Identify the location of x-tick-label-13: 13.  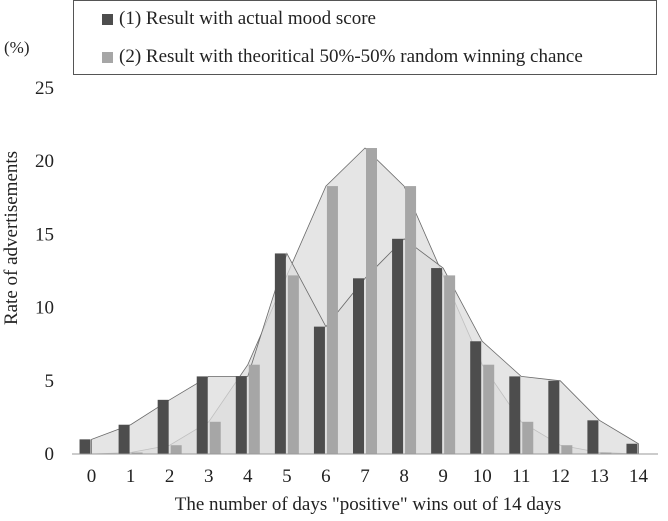
(599, 476).